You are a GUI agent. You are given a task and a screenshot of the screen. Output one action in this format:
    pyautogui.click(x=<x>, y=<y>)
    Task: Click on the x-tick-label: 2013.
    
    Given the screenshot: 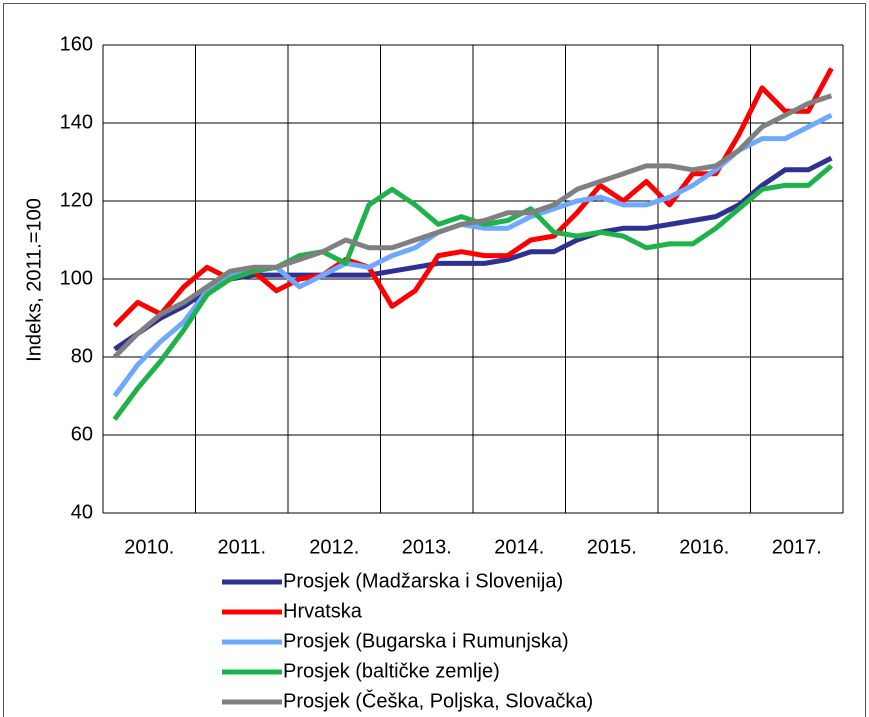 What is the action you would take?
    pyautogui.click(x=427, y=547)
    